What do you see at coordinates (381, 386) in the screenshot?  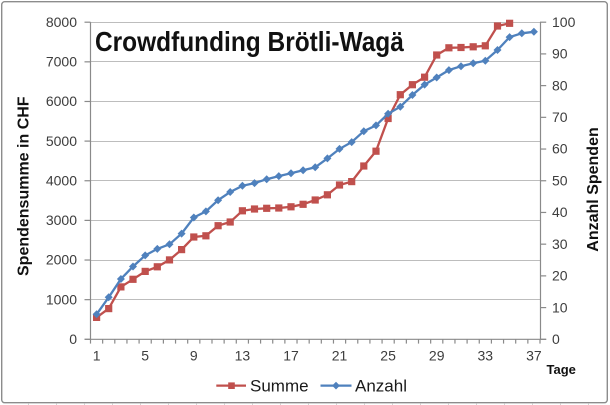 I see `svg-text: Anzahl` at bounding box center [381, 386].